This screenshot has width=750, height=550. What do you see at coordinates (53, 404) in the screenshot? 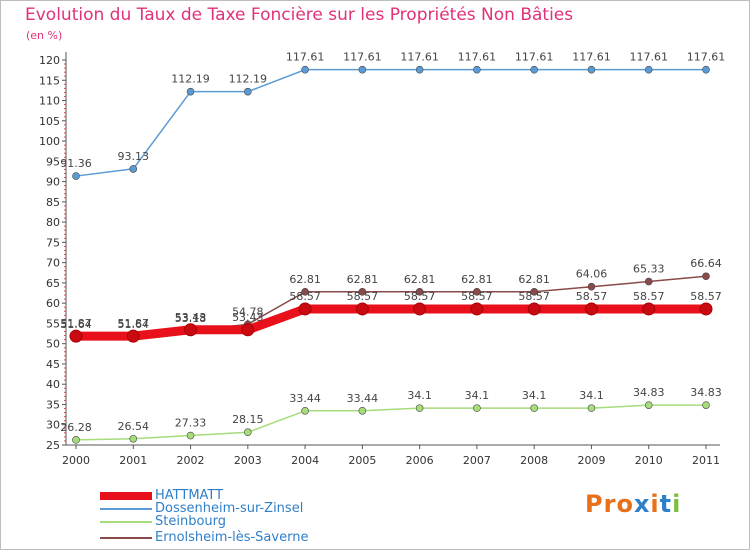
I see `y-tick-label: 35` at bounding box center [53, 404].